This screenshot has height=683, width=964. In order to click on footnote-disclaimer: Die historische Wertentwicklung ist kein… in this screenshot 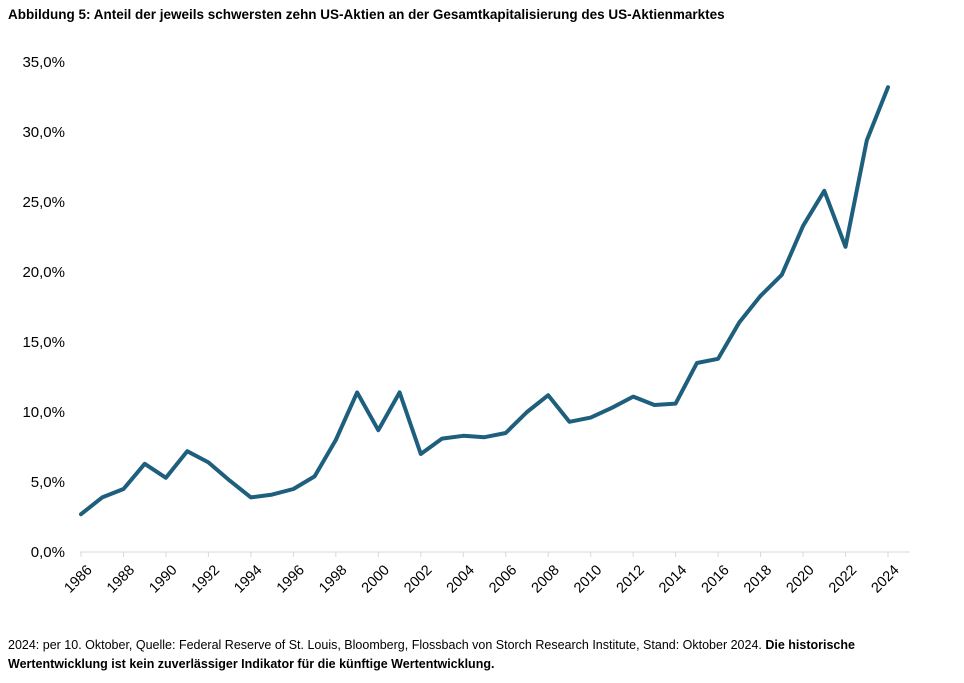, I will do `click(431, 654)`.